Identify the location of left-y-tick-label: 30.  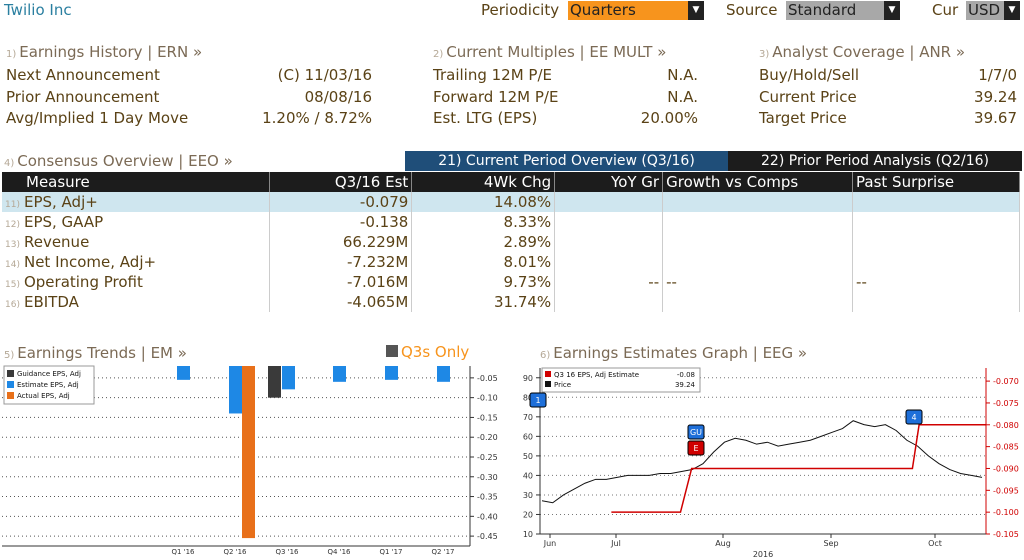
(528, 495).